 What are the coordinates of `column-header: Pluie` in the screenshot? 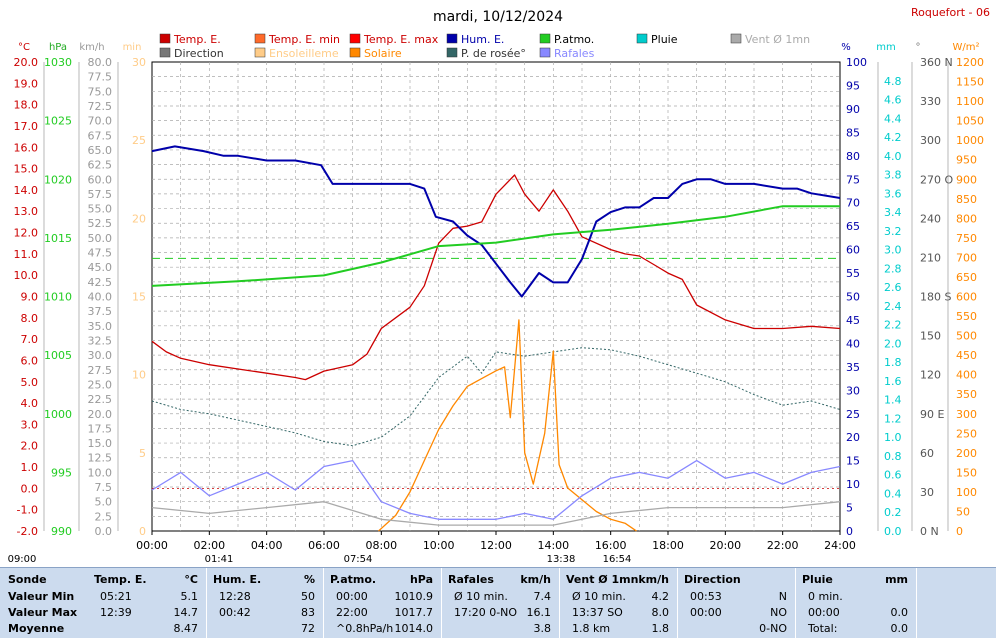 It's located at (817, 579).